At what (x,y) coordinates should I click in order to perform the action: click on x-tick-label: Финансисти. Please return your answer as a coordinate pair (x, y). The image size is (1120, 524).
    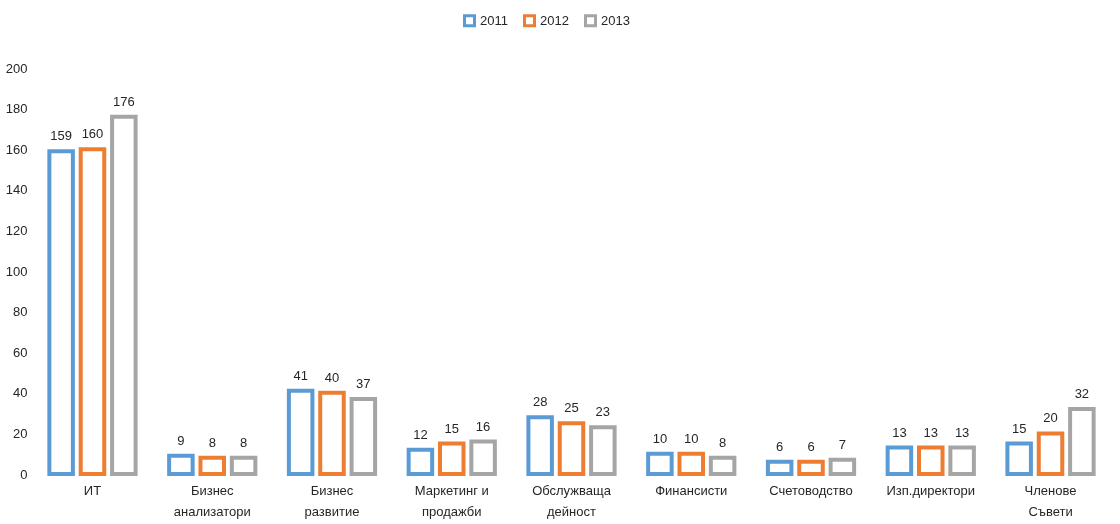
    Looking at the image, I should click on (691, 490).